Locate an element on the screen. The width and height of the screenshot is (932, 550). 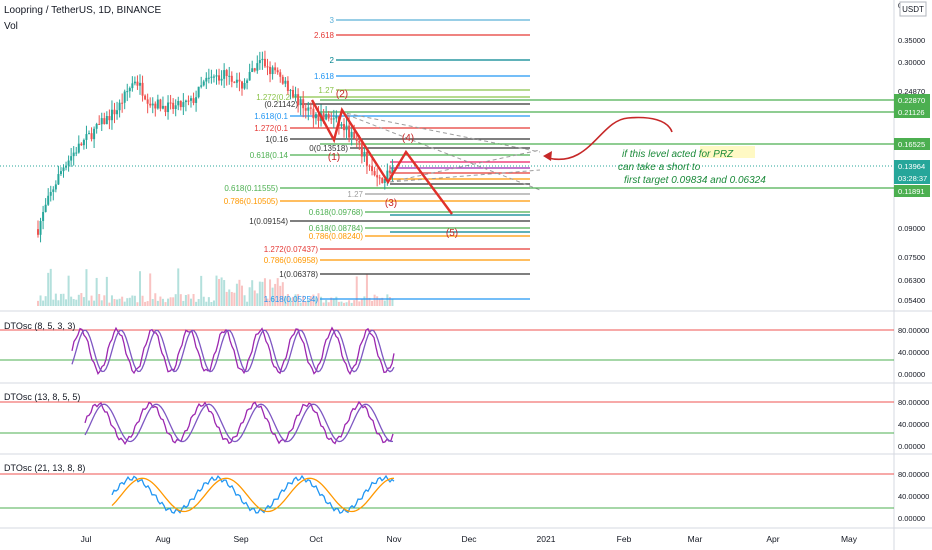
price-tag-label: 0.22870 is located at coordinates (911, 100).